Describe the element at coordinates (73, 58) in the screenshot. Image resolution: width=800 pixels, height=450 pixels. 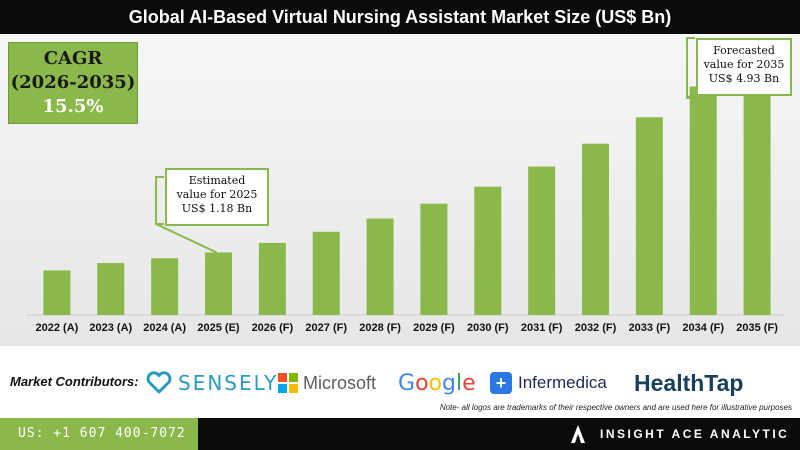
I see `cagr-title: CAGR` at that location.